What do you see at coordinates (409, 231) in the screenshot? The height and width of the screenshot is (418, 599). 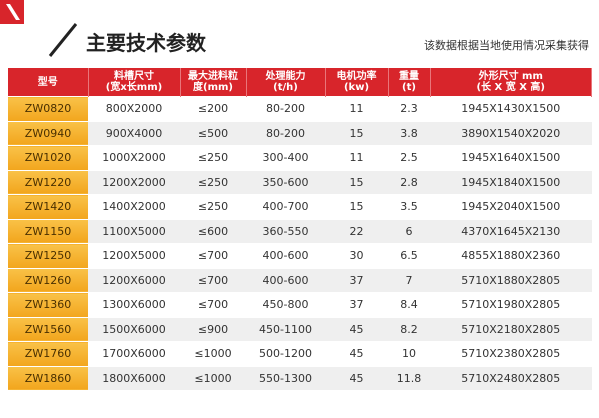 I see `table-cell: 6` at bounding box center [409, 231].